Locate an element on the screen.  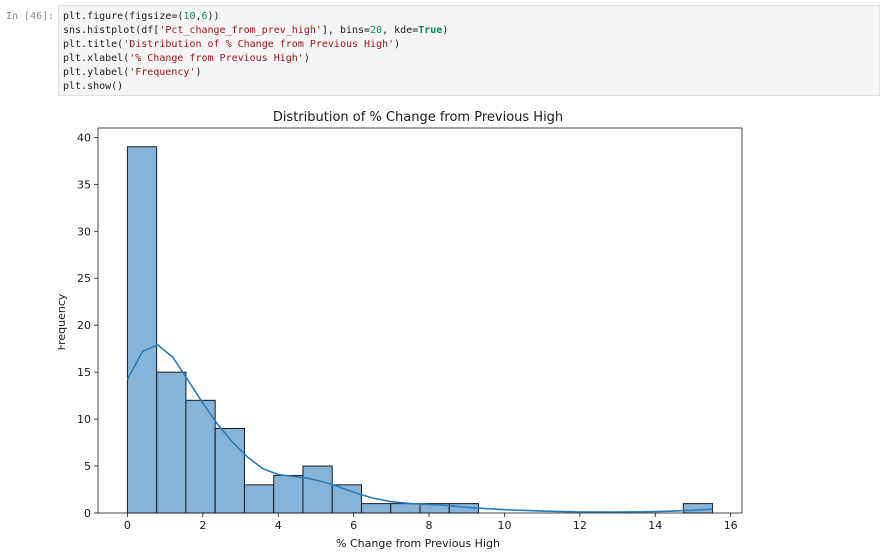
code-token: 'Frequency' is located at coordinates (162, 72).